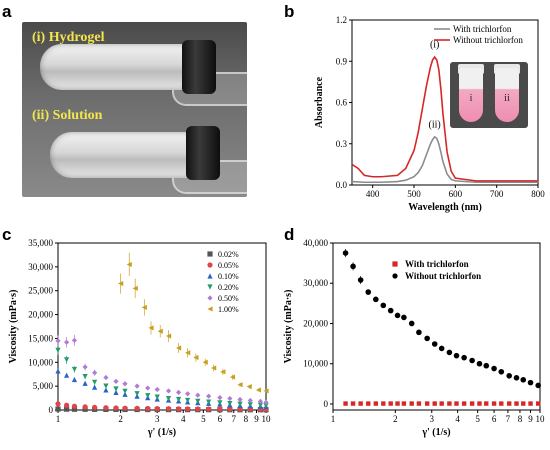 This screenshot has height=450, width=550. Describe the element at coordinates (395, 264) in the screenshot. I see `chart-d-legend-marker` at that location.